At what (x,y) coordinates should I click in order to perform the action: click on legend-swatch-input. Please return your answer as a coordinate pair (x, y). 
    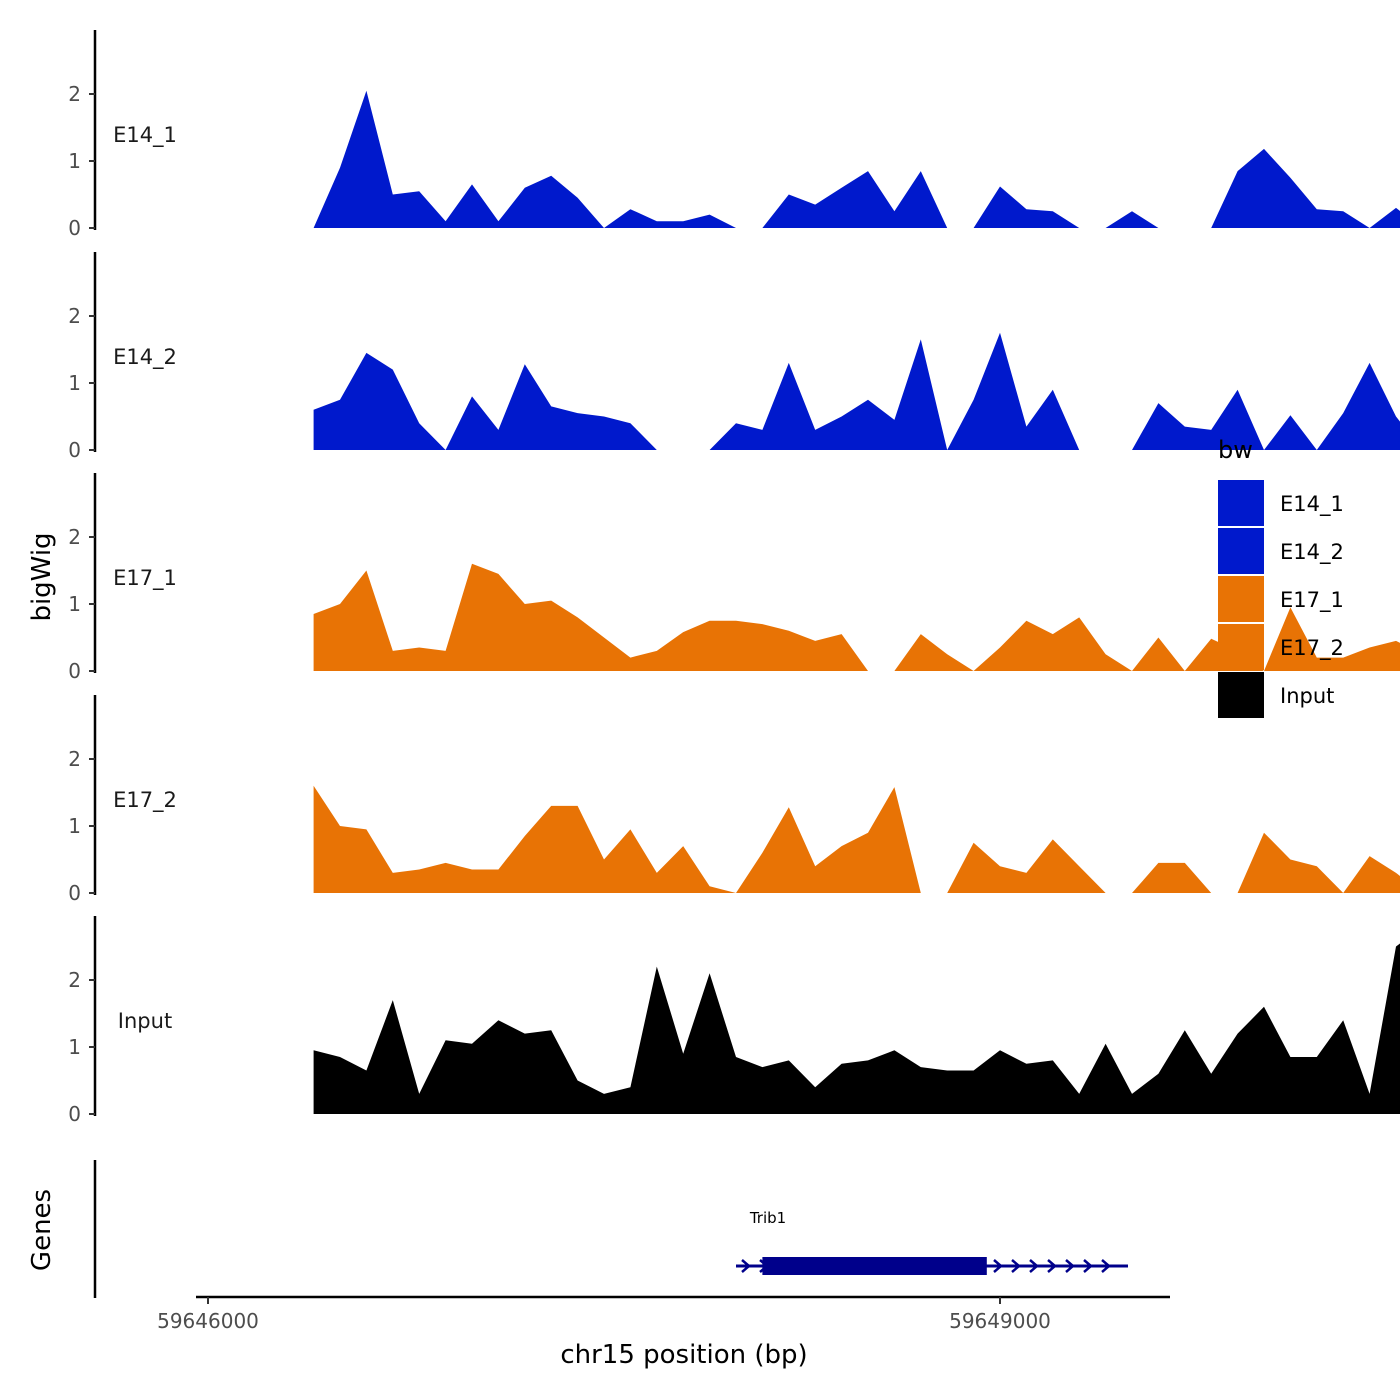
    Looking at the image, I should click on (1241, 695).